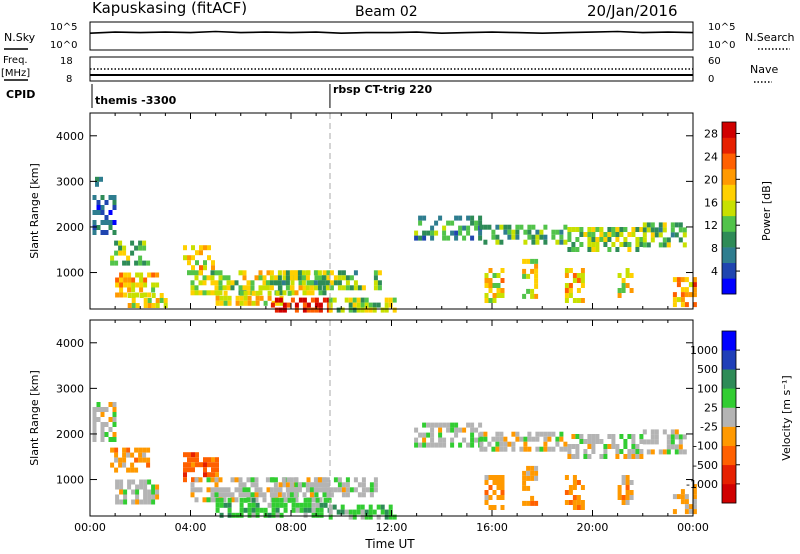  What do you see at coordinates (399, 36) in the screenshot?
I see `nsky-strip: N.Sky 10^5 10^0 10^5 10^0 N.Search` at bounding box center [399, 36].